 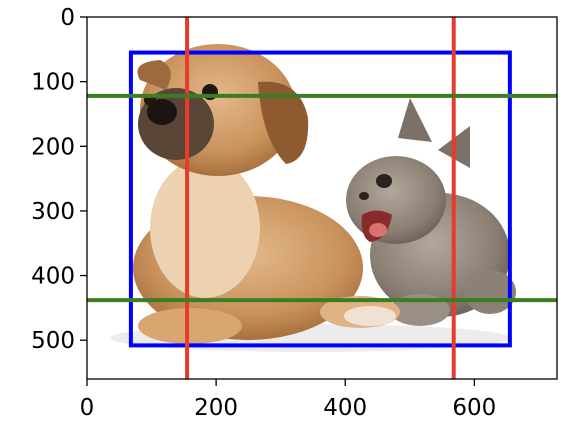 What do you see at coordinates (67, 18) in the screenshot?
I see `y-tick-label: 0` at bounding box center [67, 18].